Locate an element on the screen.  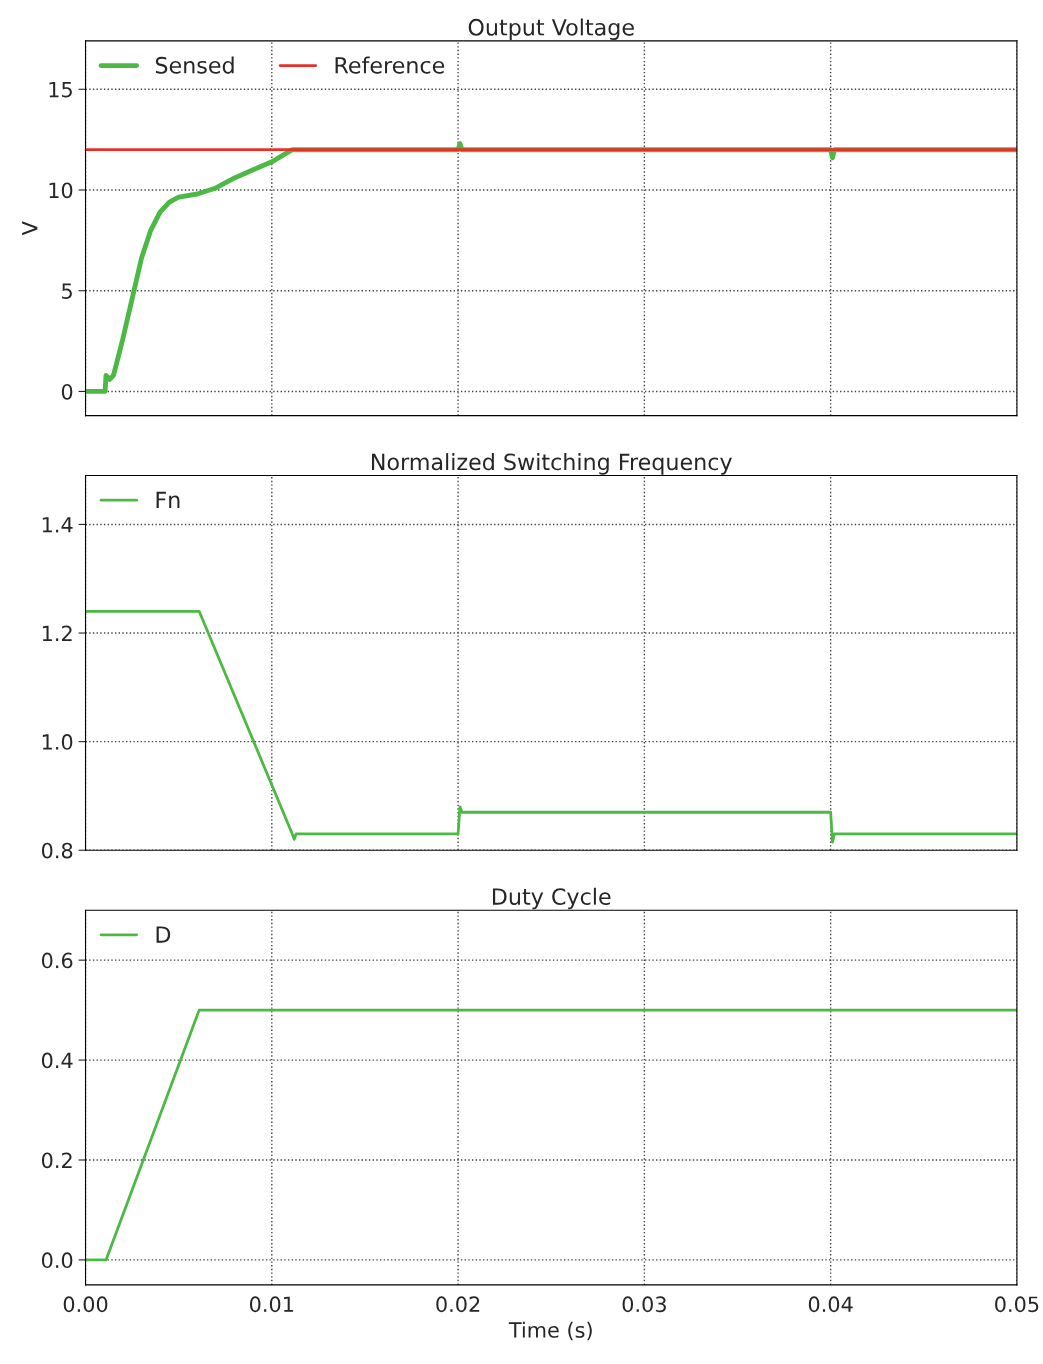
legend-label: Sensed is located at coordinates (194, 65).